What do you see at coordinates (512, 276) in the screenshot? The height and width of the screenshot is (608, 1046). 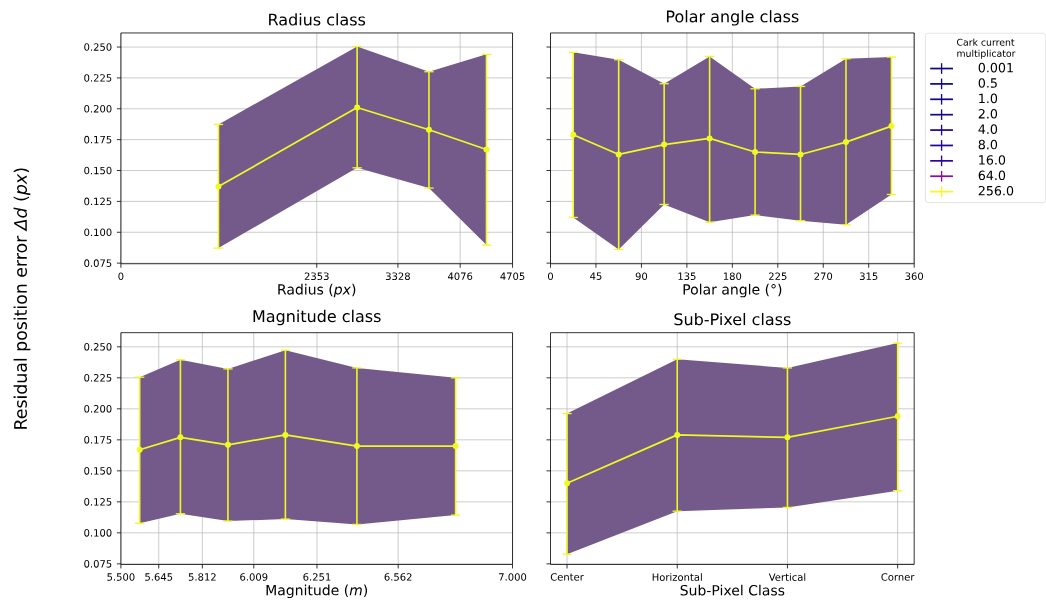 I see `x-tick-label: 4705` at bounding box center [512, 276].